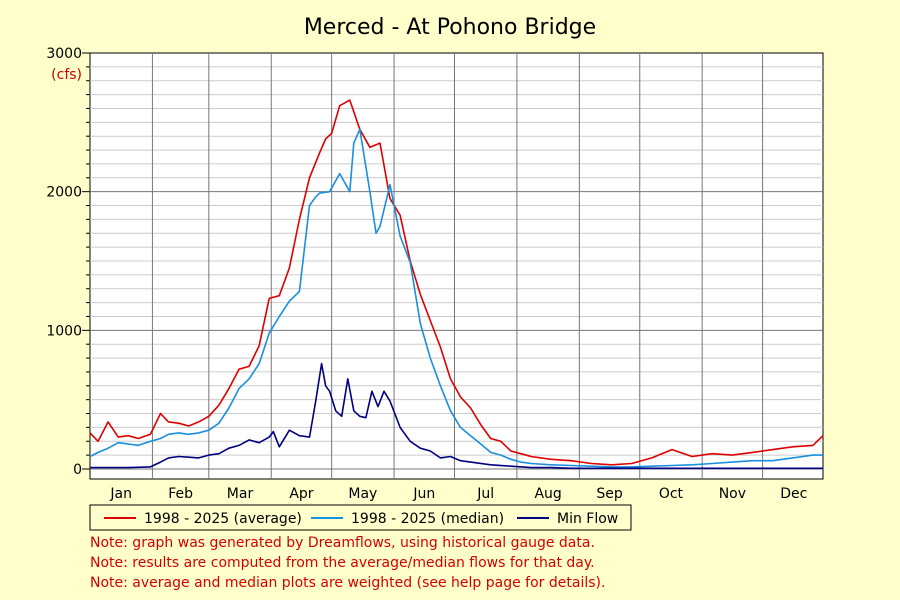 The width and height of the screenshot is (900, 600). What do you see at coordinates (64, 54) in the screenshot?
I see `y-tick-label: 3000` at bounding box center [64, 54].